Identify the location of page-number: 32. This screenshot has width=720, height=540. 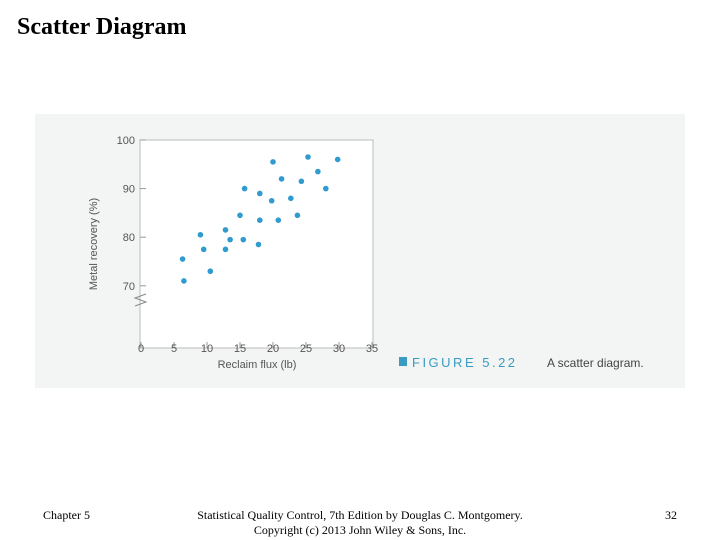
(671, 515).